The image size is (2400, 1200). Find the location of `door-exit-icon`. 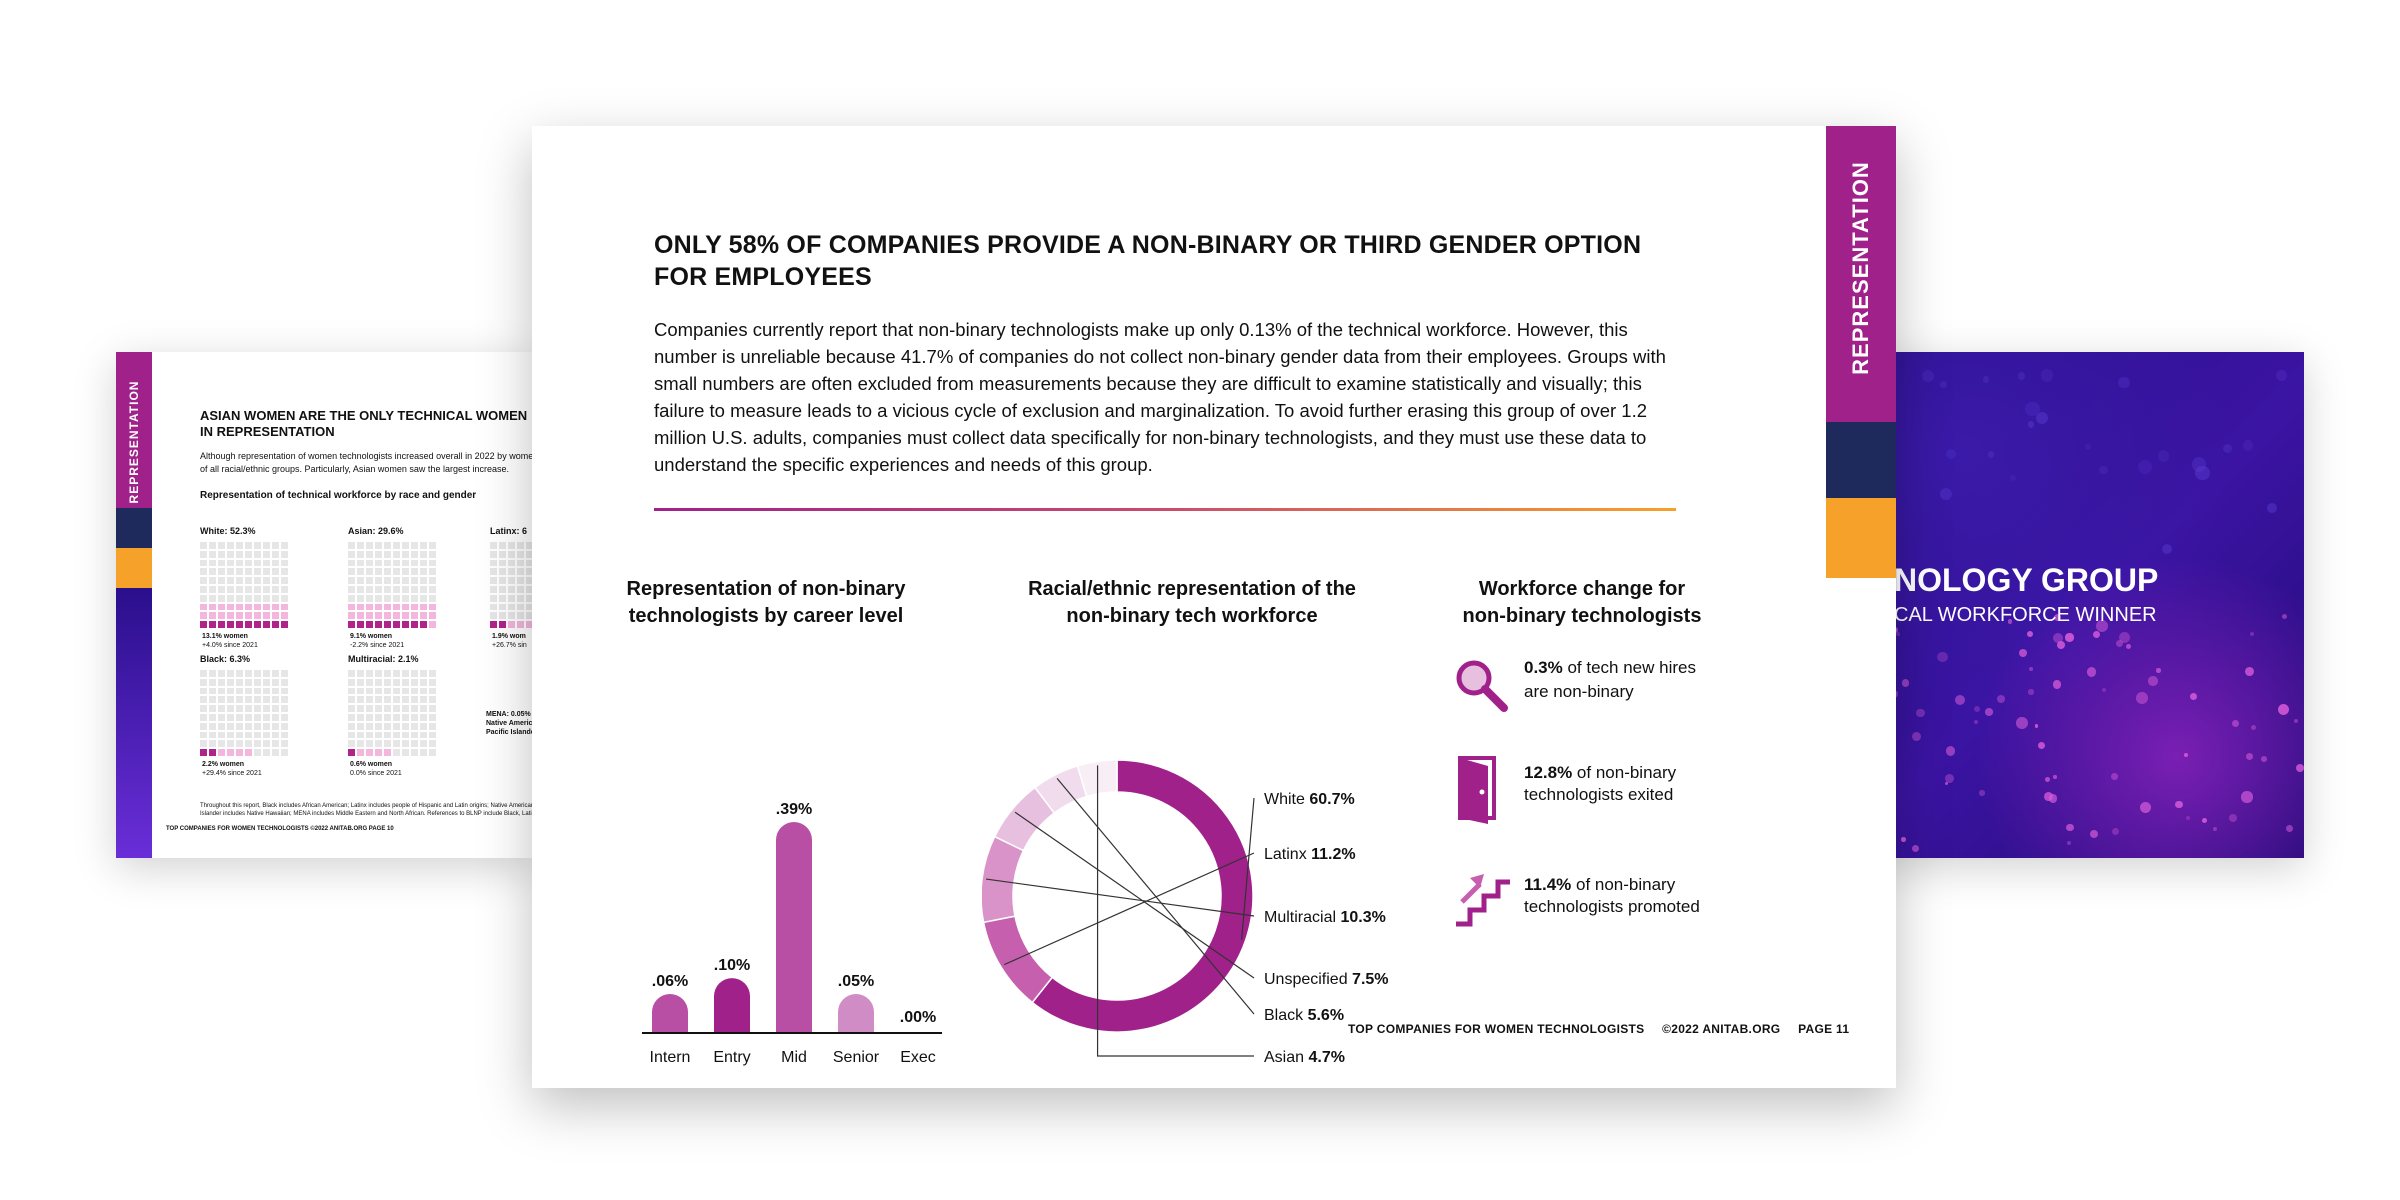

door-exit-icon is located at coordinates (1477, 790).